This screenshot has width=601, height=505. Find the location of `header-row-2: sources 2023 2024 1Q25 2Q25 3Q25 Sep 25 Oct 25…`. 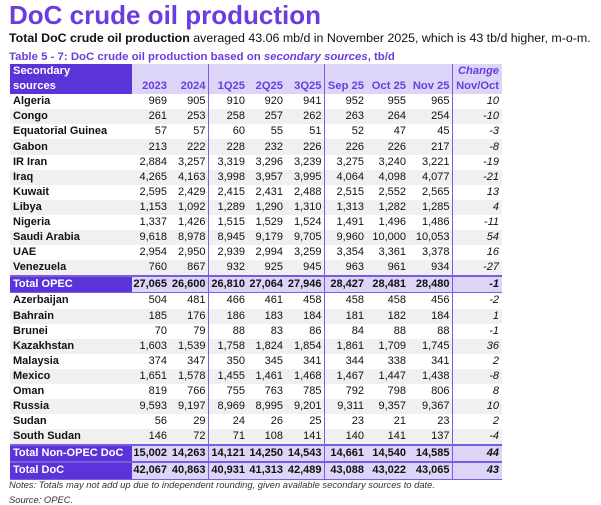

header-row-2: sources 2023 2024 1Q25 2Q25 3Q25 Sep 25 Oct 25… is located at coordinates (256, 87).